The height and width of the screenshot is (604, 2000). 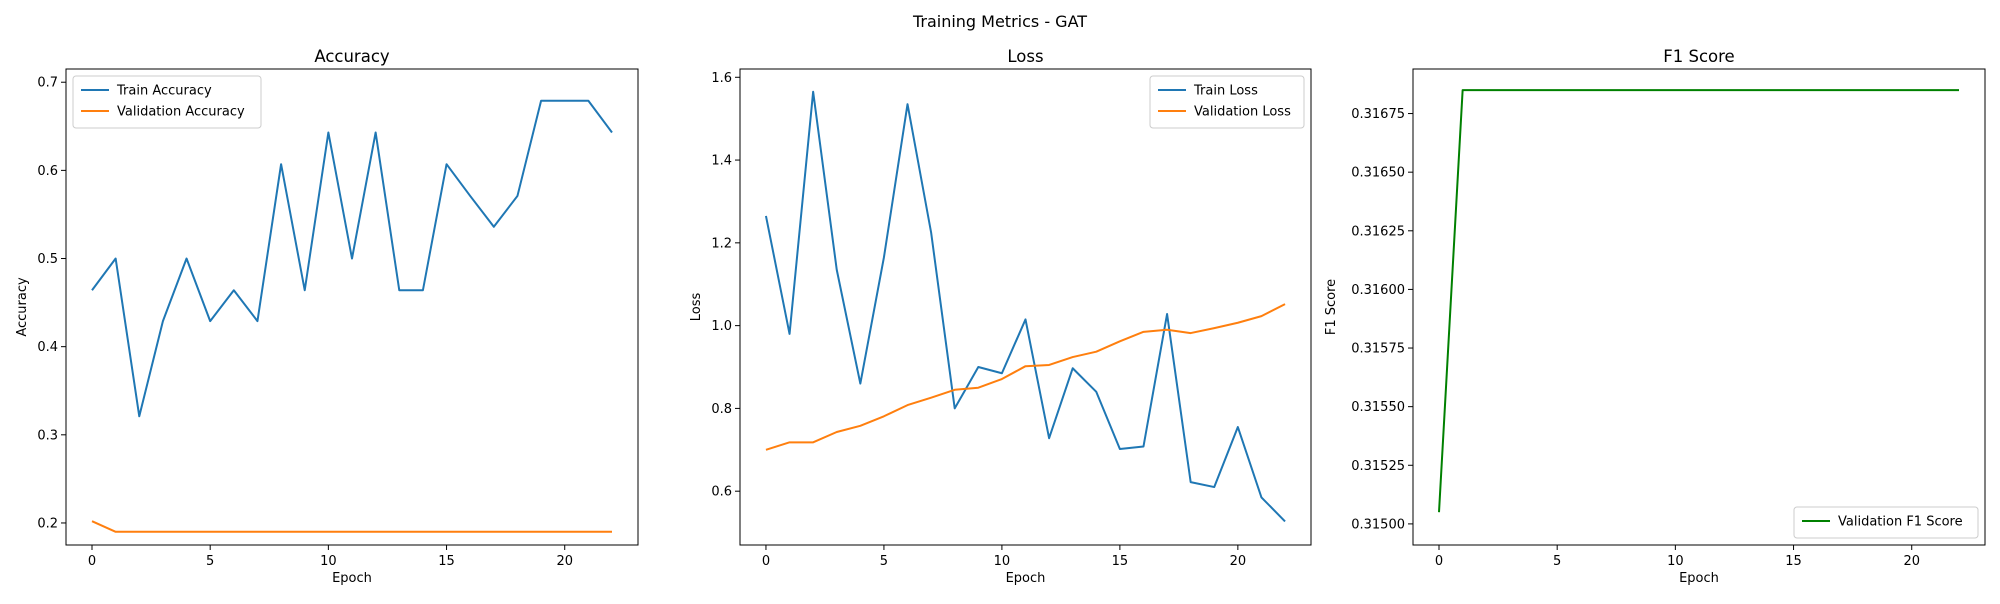 I want to click on y-tick-label: 0.31500, so click(x=1378, y=524).